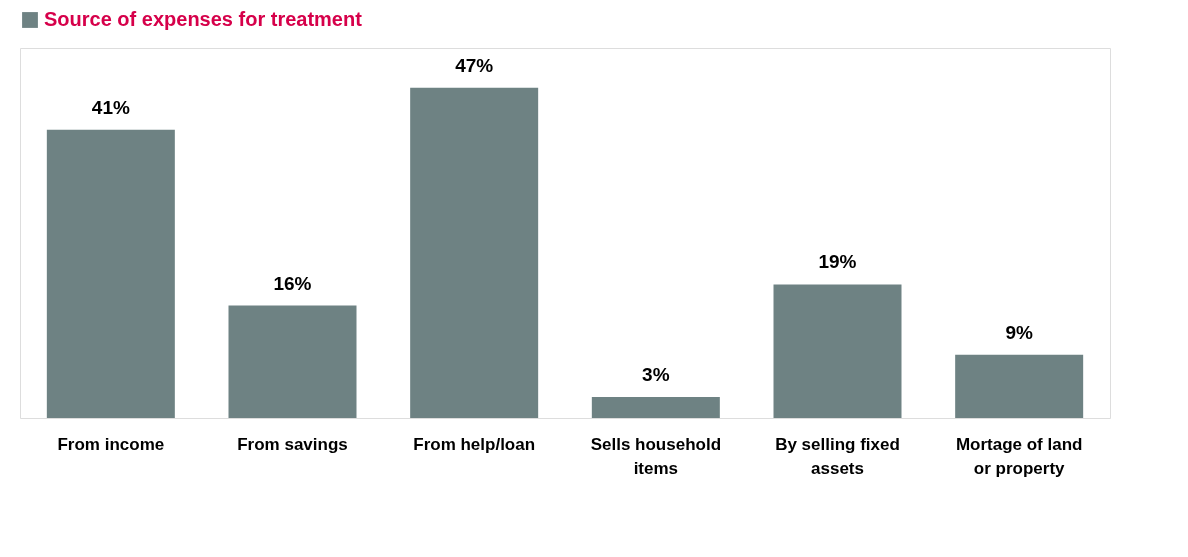 The height and width of the screenshot is (557, 1188). I want to click on data-label: 9%, so click(1019, 332).